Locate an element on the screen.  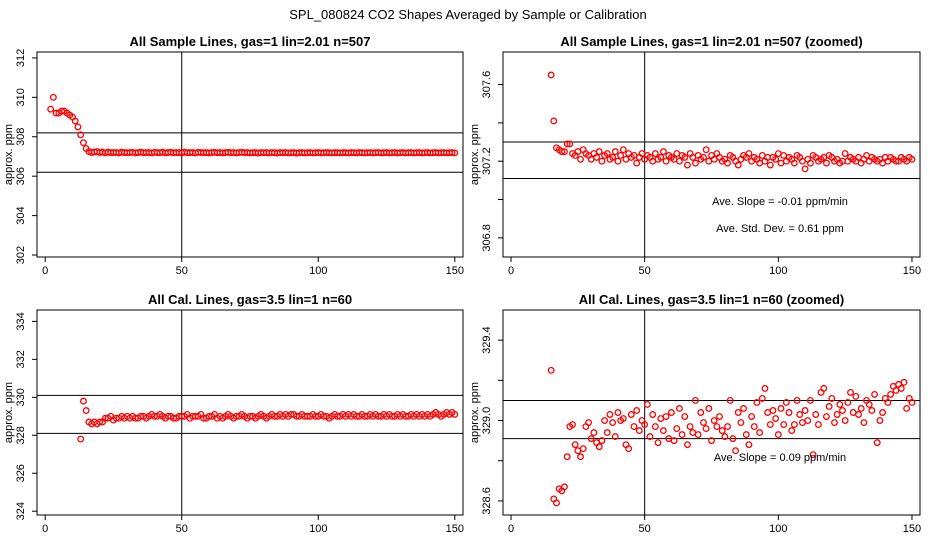
annotation: Ave. Slope = -0.01 ppm/min is located at coordinates (780, 202).